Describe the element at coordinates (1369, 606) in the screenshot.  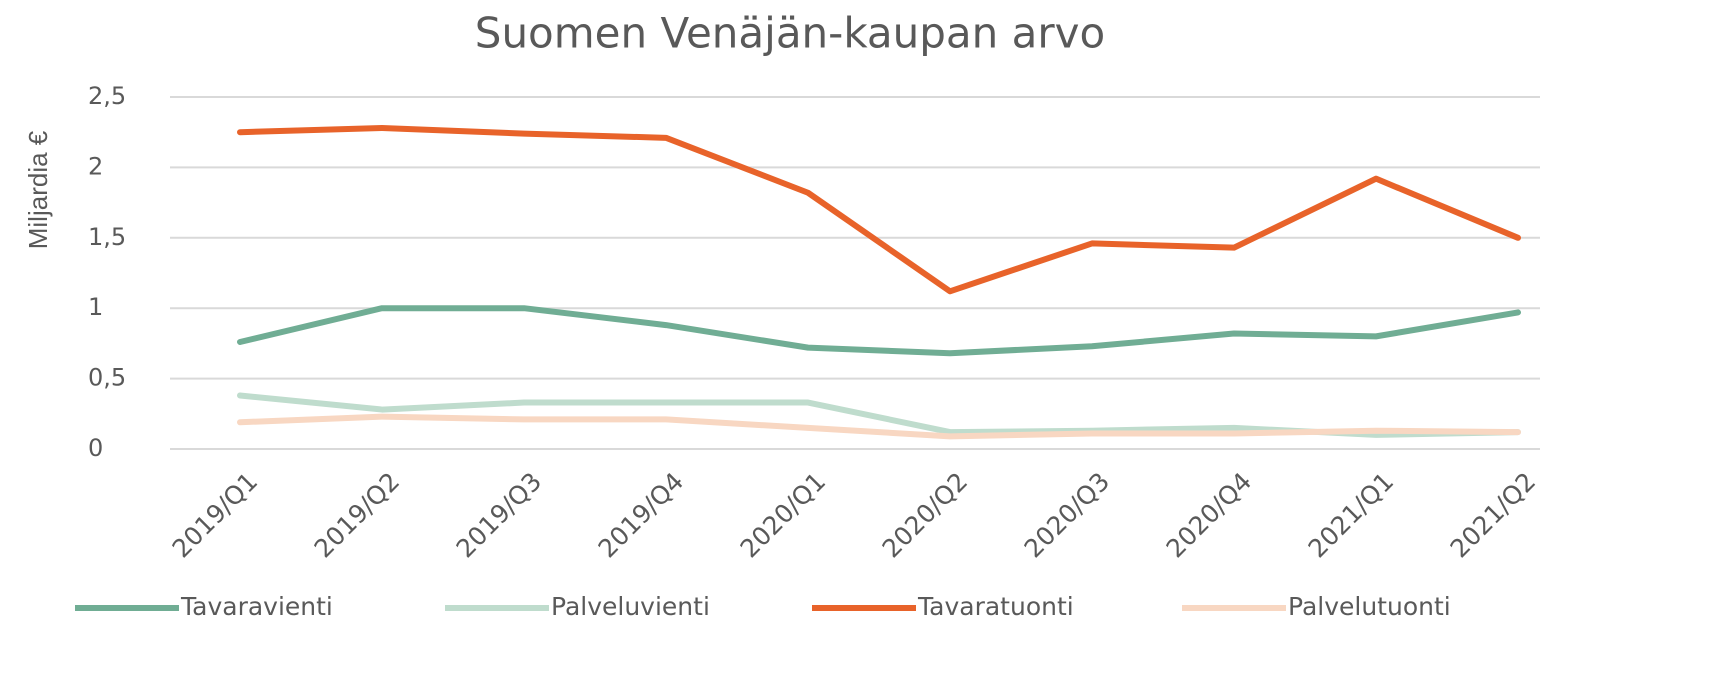
I see `legend-label: Palvelutuonti` at that location.